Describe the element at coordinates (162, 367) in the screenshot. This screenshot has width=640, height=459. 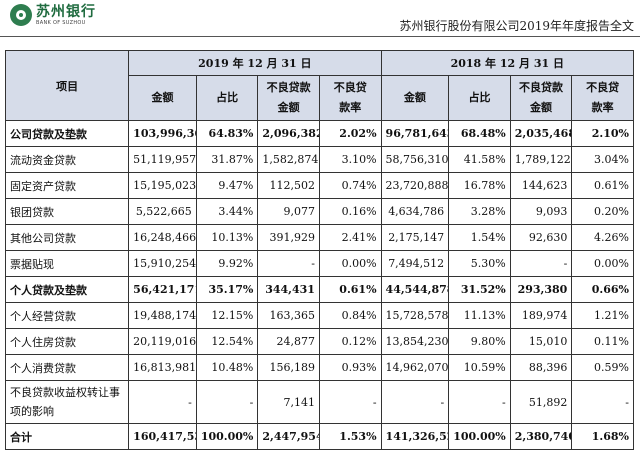
I see `cell-amount-2019: 16,813,981` at that location.